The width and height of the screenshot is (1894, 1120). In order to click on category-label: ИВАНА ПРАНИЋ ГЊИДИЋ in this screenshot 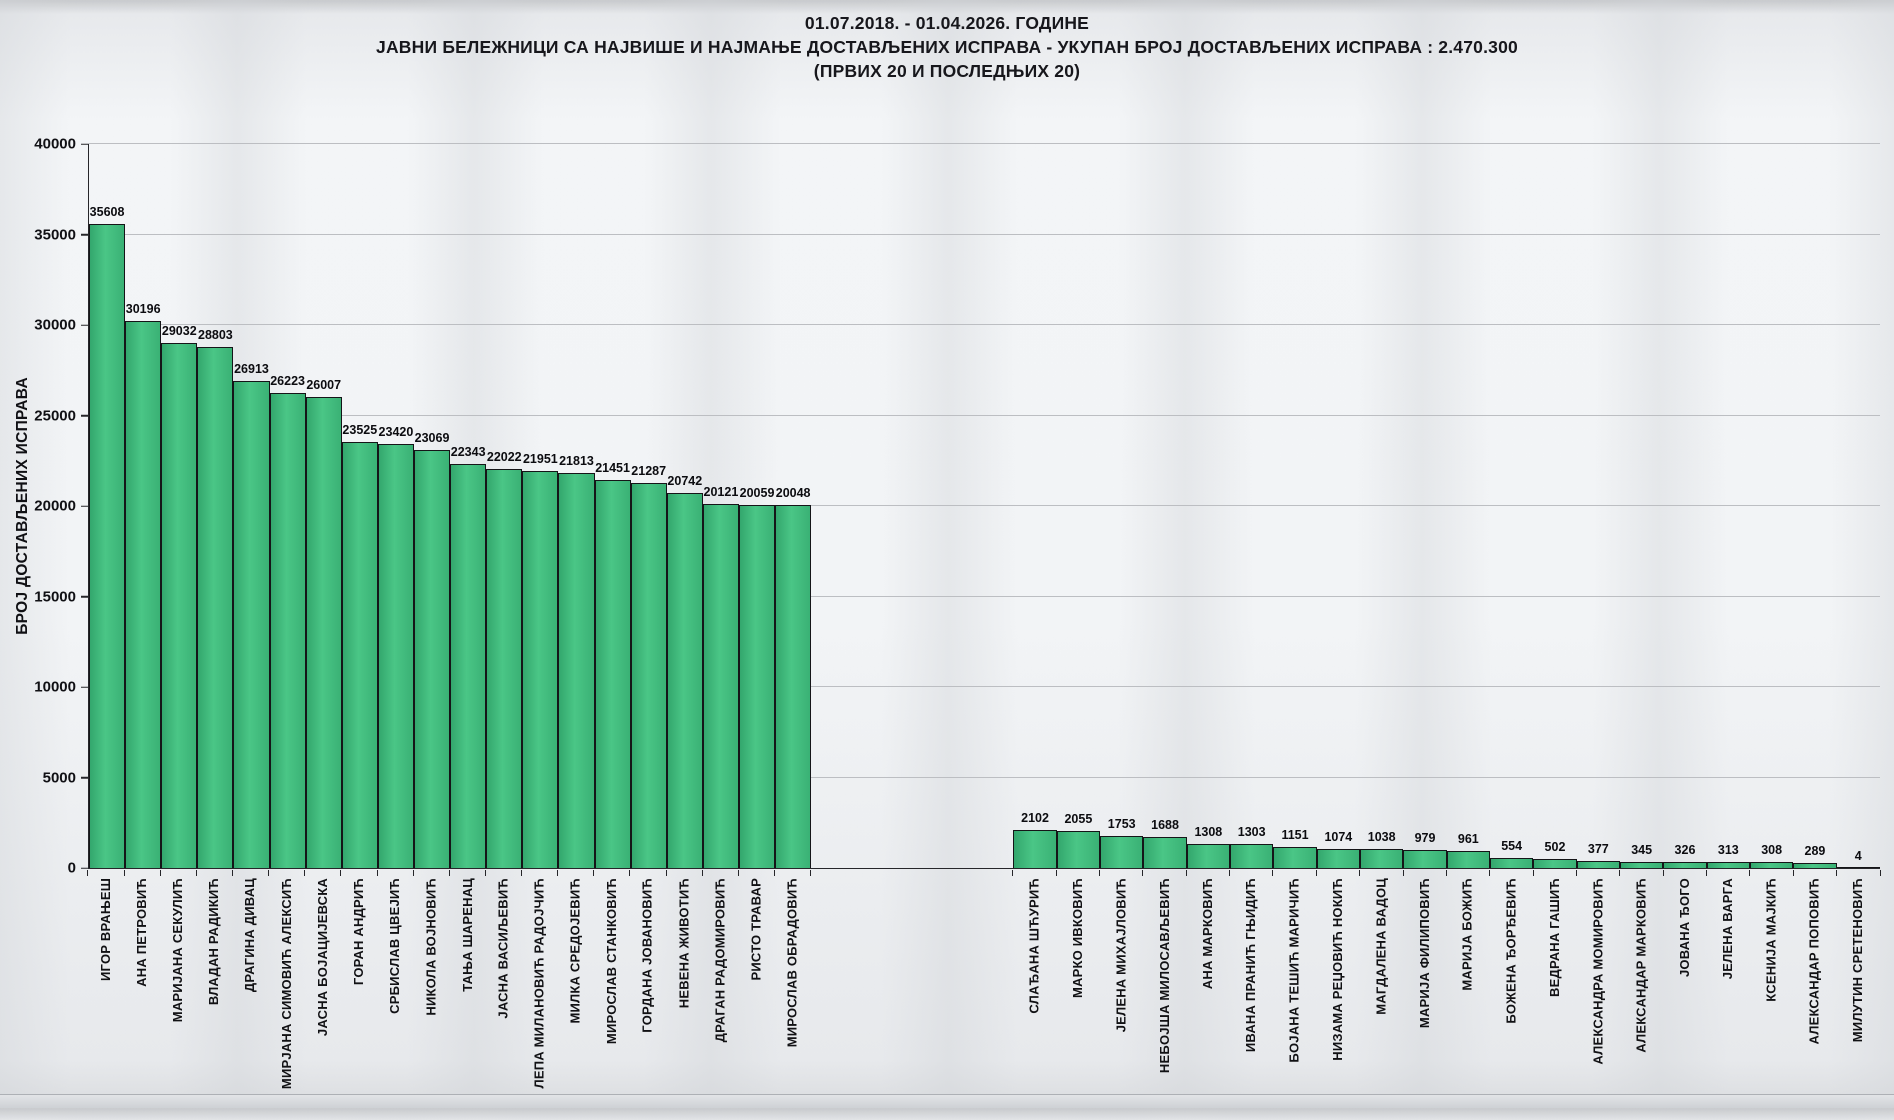, I will do `click(1251, 965)`.